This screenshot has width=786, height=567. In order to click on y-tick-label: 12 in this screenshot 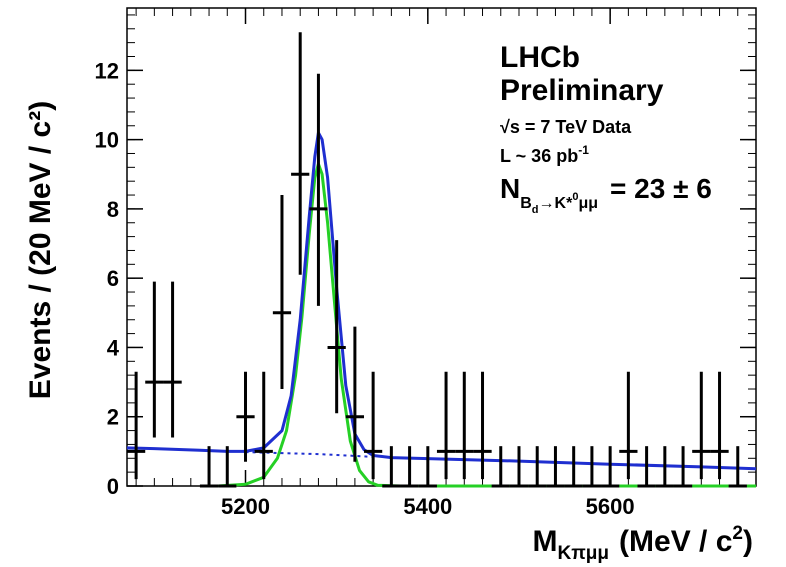, I will do `click(107, 70)`.